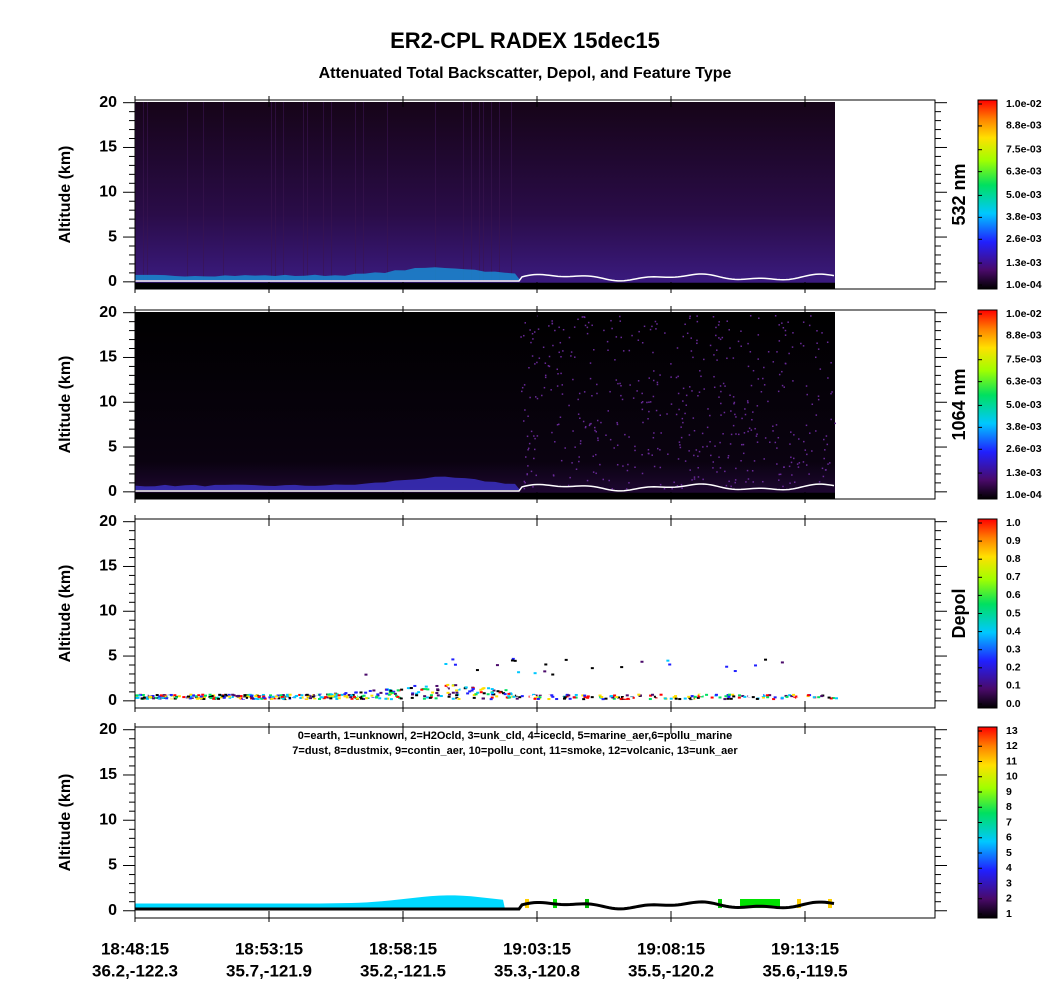 The image size is (1050, 1000). I want to click on surface-line, so click(485, 277).